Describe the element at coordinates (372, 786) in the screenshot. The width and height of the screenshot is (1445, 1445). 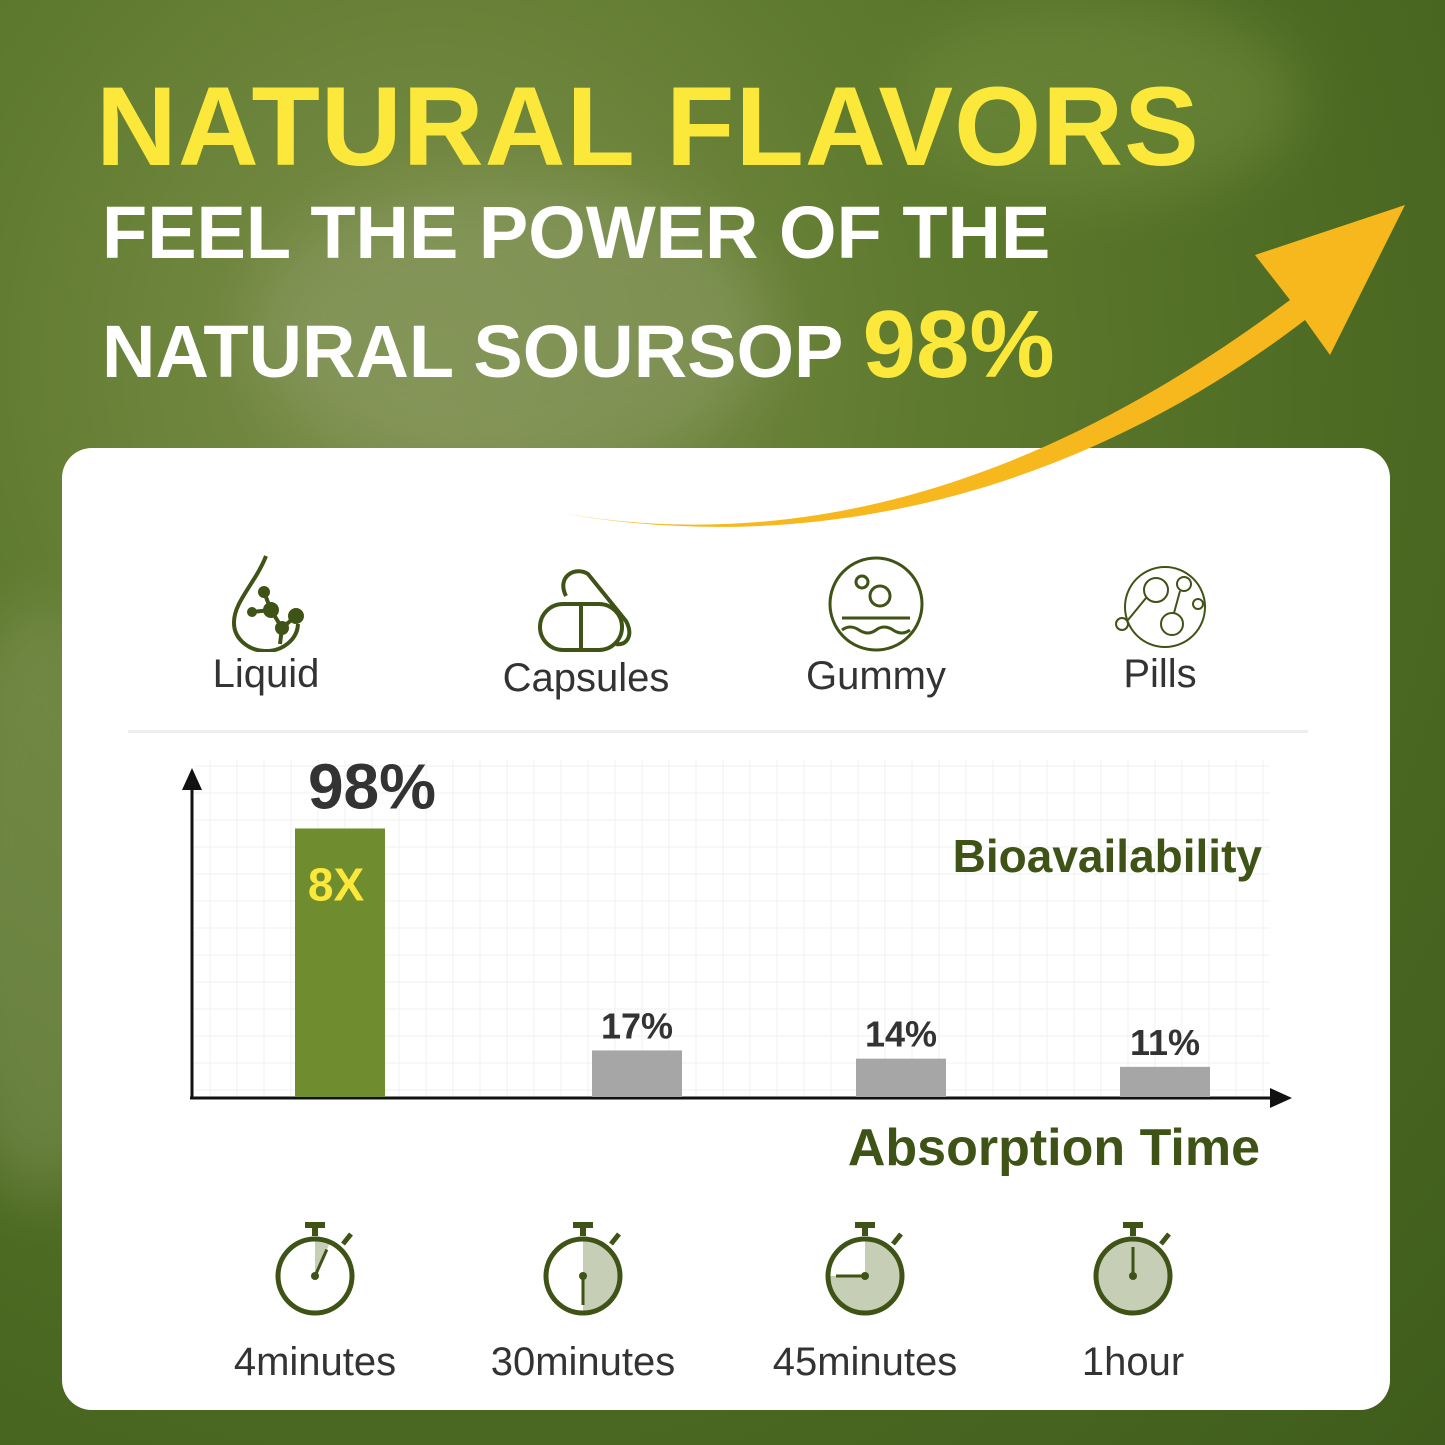
I see `data-label: 98%` at that location.